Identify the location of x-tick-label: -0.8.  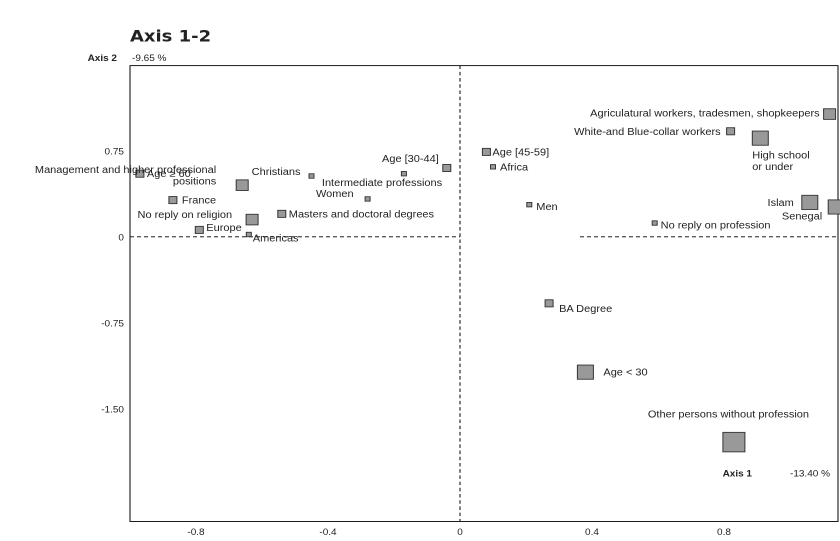
(195, 532).